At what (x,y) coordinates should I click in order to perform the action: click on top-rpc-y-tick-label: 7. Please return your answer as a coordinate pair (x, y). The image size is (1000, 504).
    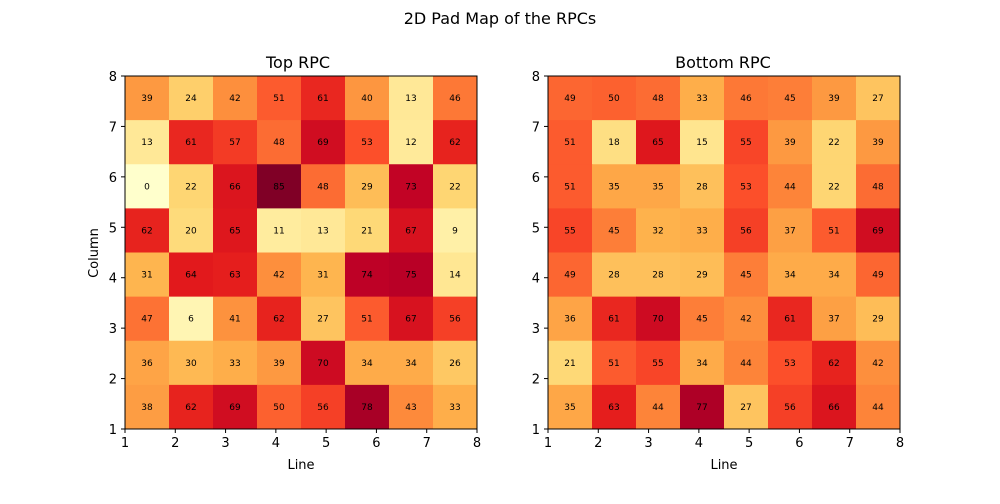
    Looking at the image, I should click on (113, 127).